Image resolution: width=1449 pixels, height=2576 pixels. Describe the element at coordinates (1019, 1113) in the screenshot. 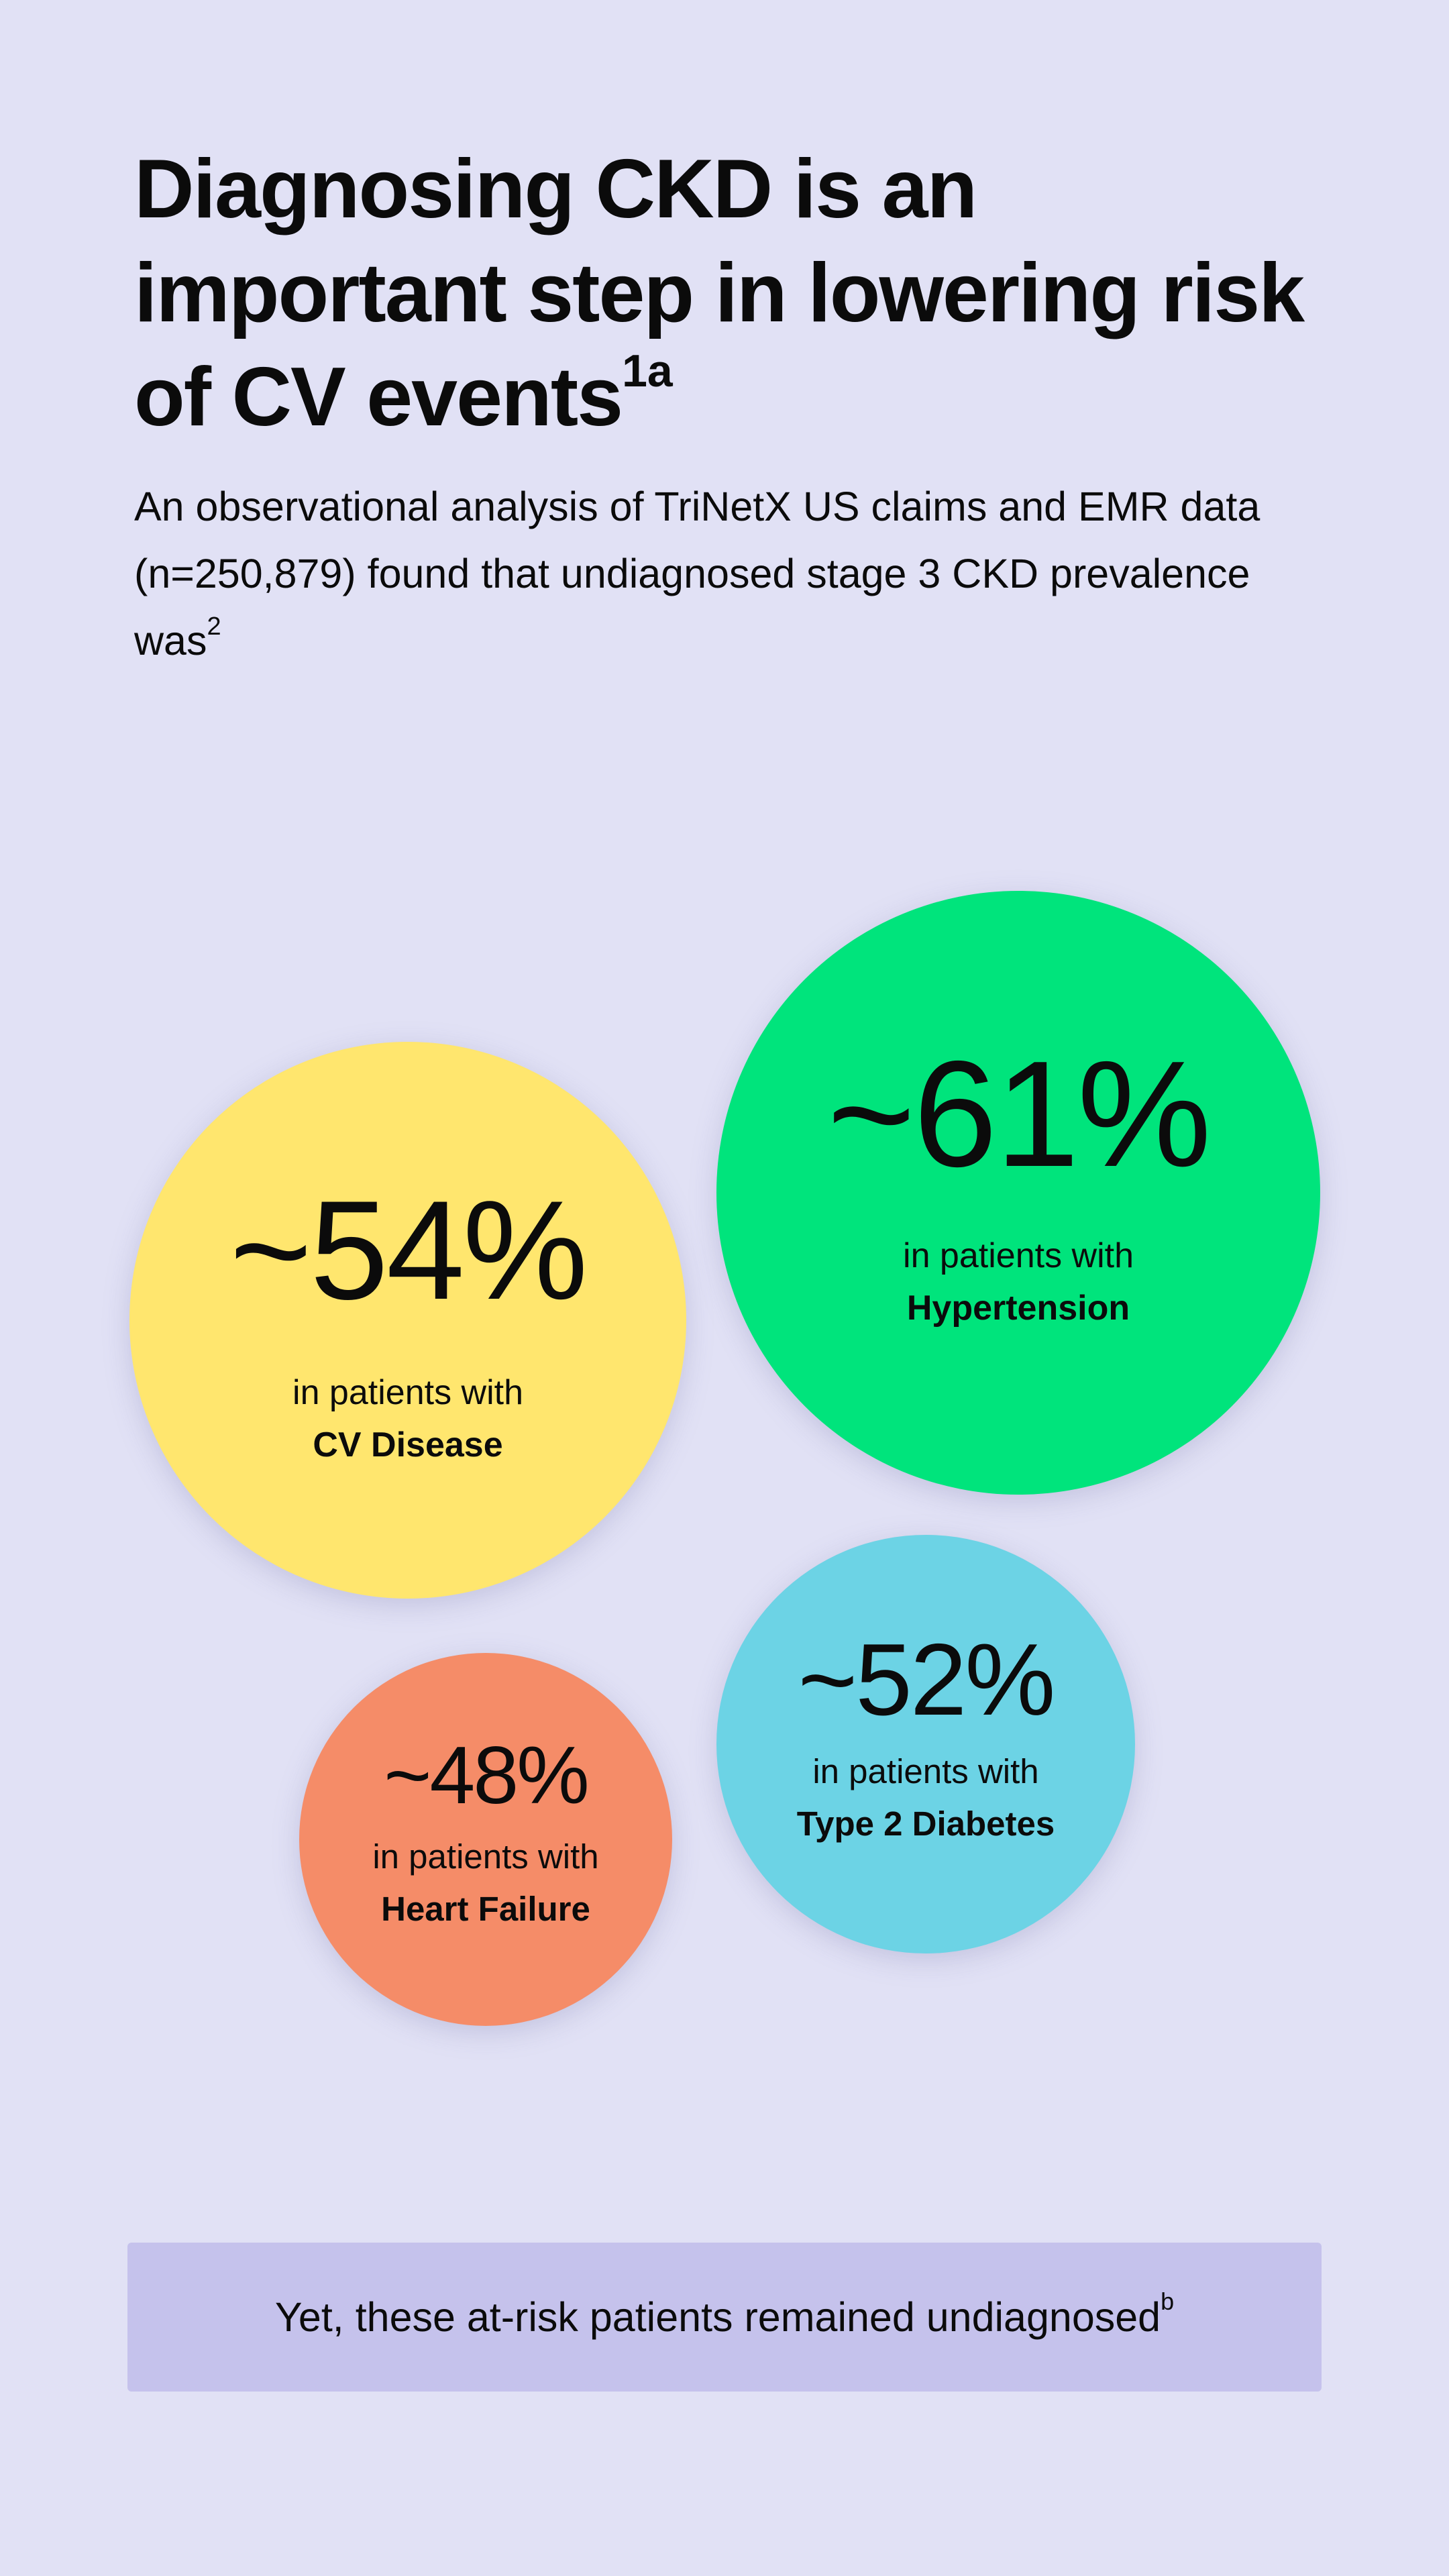

I see `stat-value: ~61%` at that location.